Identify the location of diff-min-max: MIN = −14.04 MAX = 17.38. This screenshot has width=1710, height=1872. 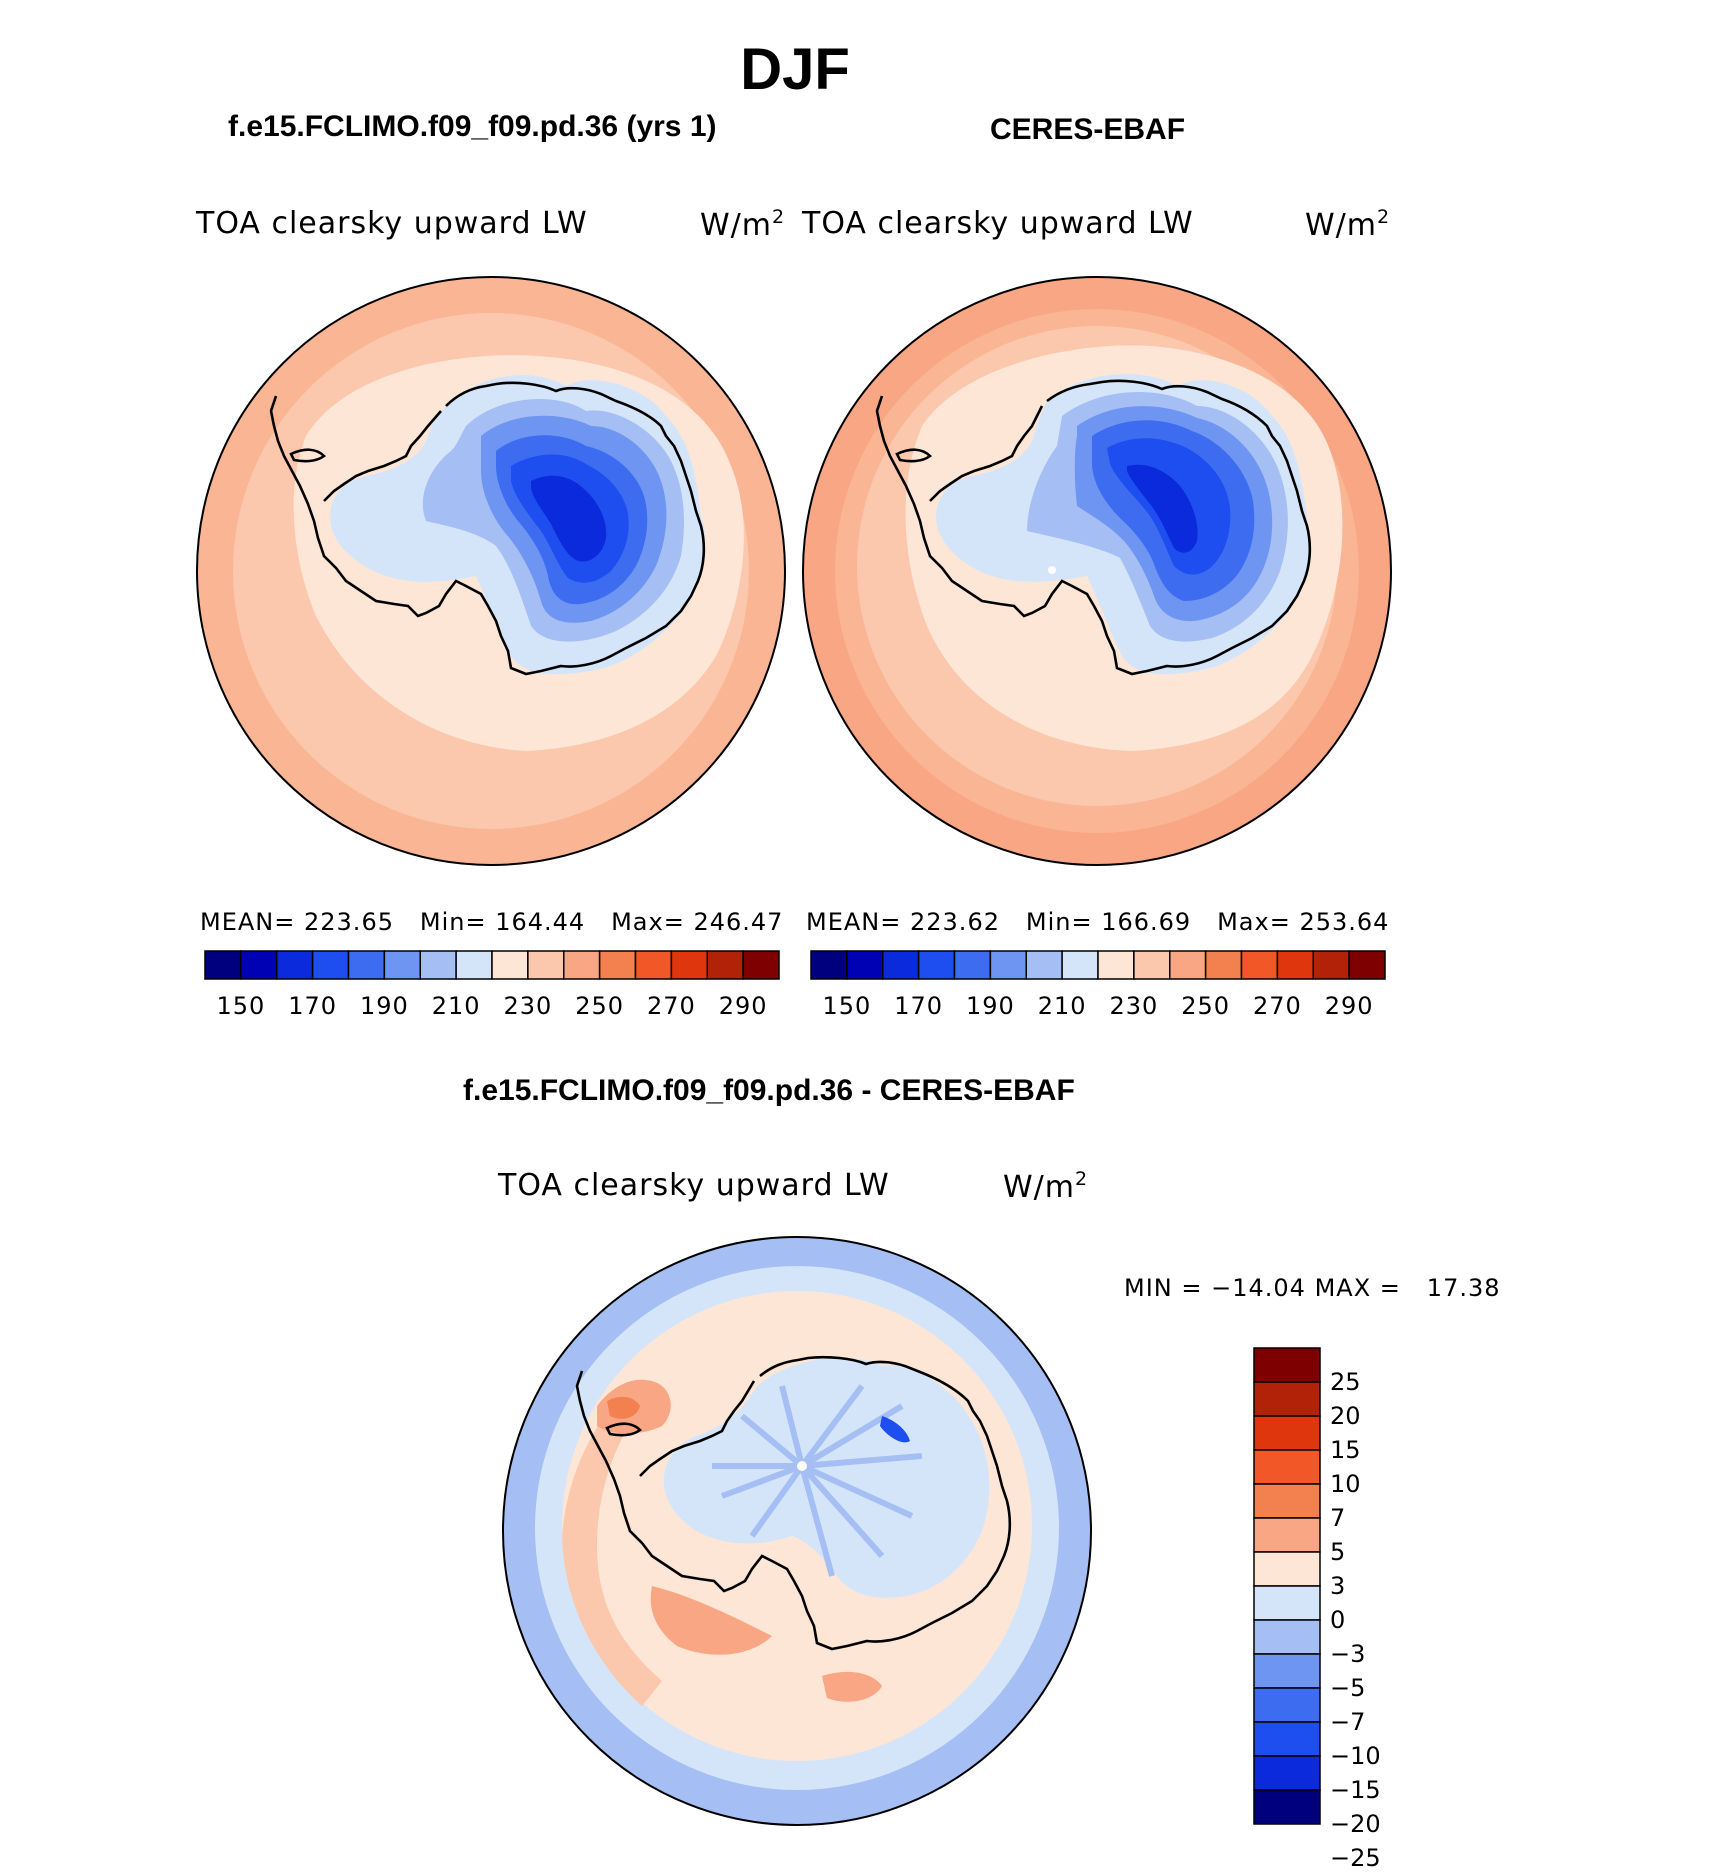
(1312, 1288).